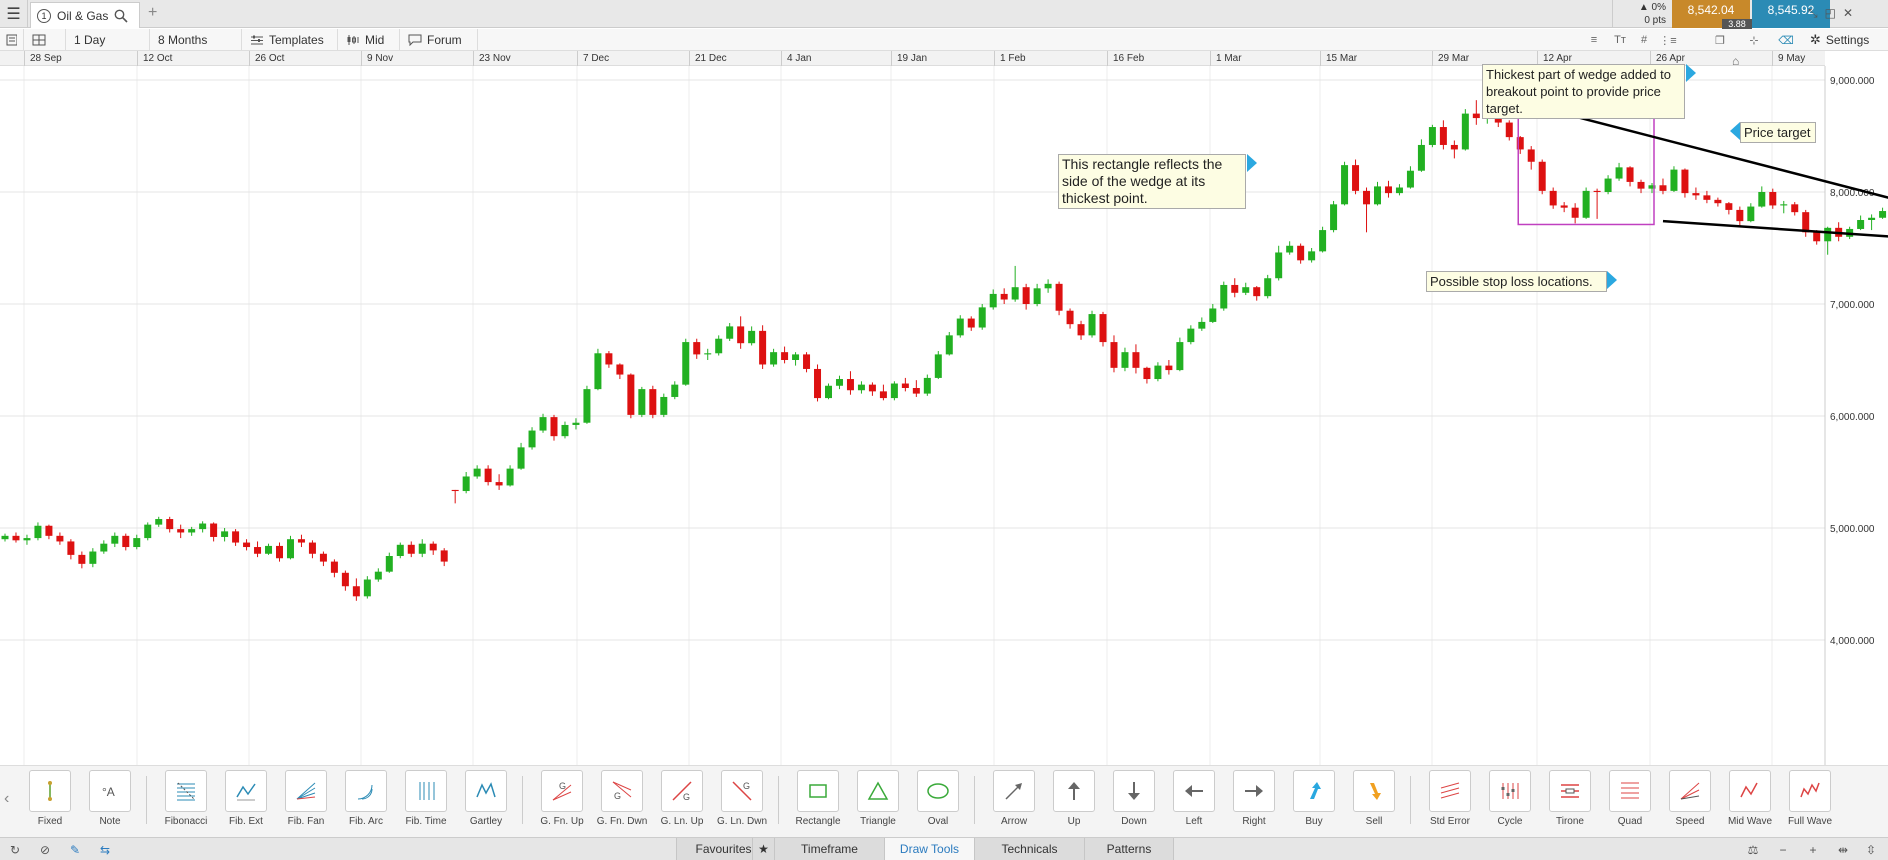 Image resolution: width=1888 pixels, height=860 pixels. Describe the element at coordinates (1813, 13) in the screenshot. I see `restore-window-icon: ⤡` at that location.